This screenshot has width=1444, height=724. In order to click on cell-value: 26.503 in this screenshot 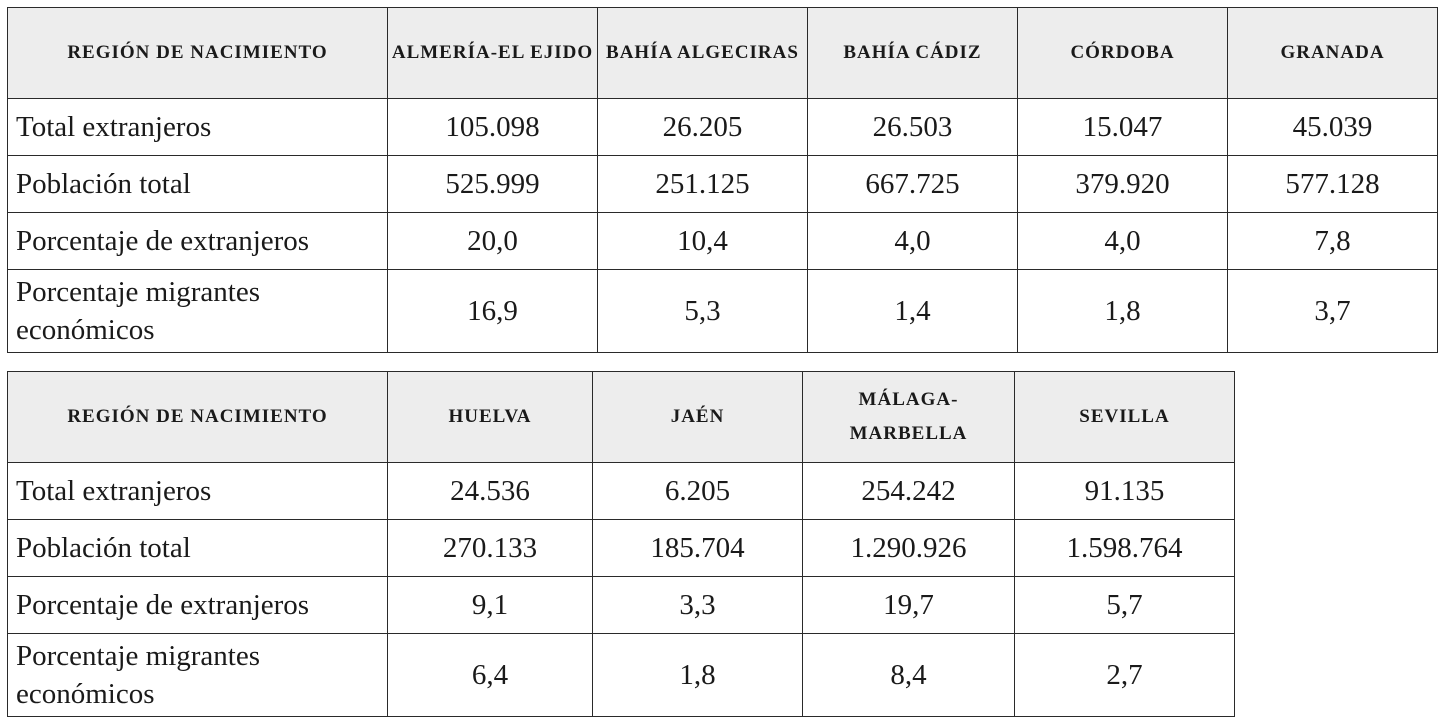, I will do `click(912, 127)`.